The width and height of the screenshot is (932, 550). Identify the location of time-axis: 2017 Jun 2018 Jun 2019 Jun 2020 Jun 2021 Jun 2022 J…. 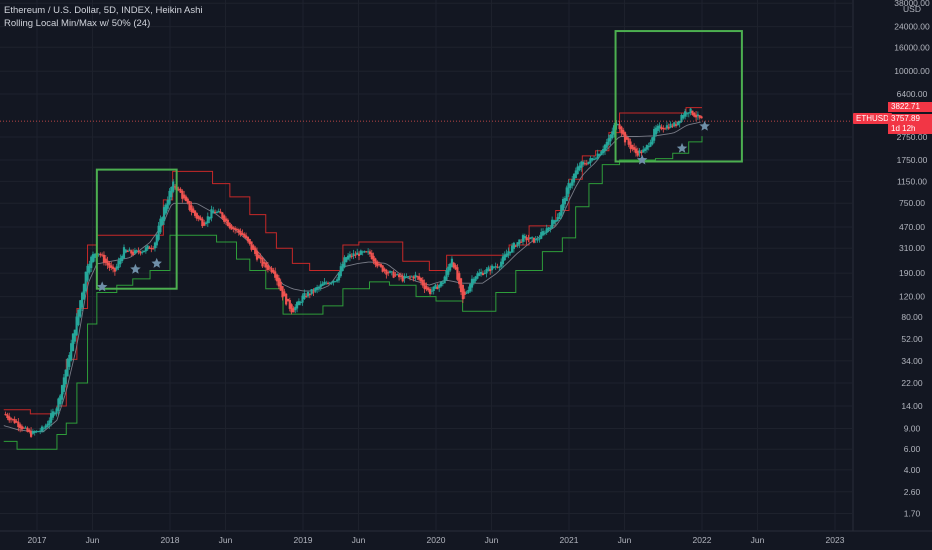
(466, 537).